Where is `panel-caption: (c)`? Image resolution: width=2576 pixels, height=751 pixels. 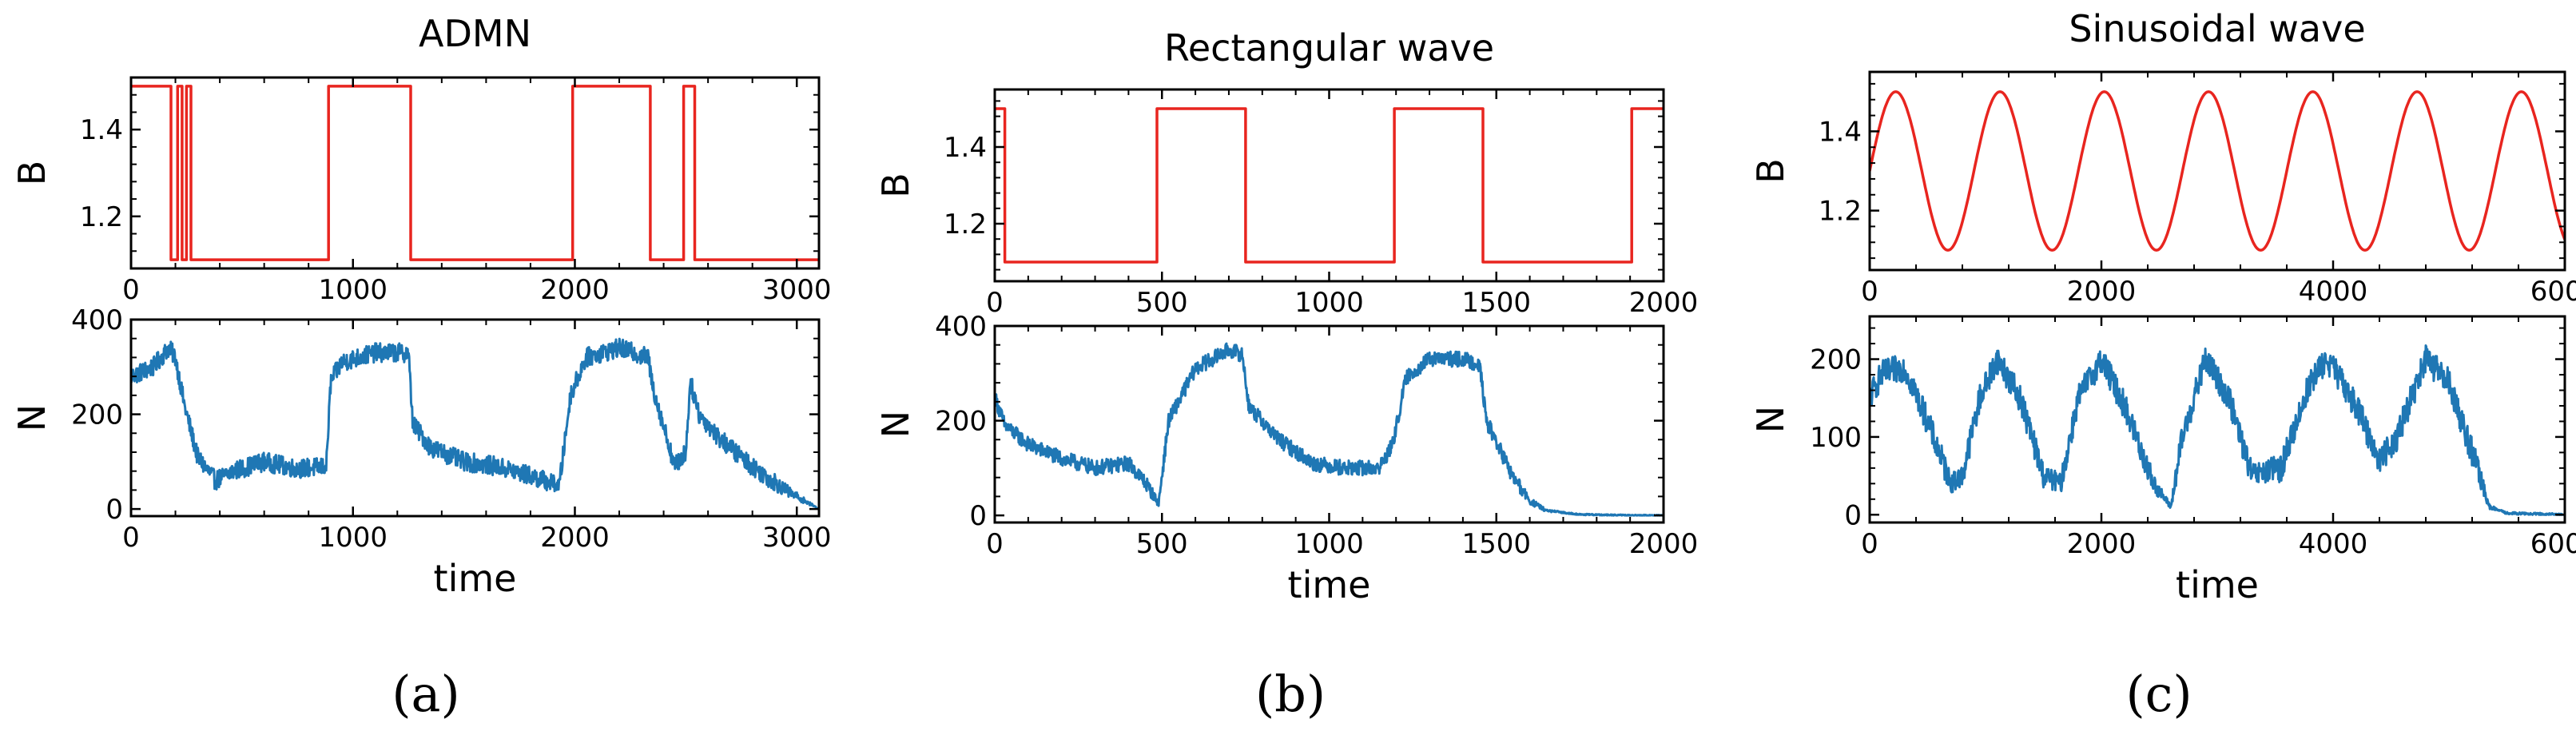 panel-caption: (c) is located at coordinates (2158, 694).